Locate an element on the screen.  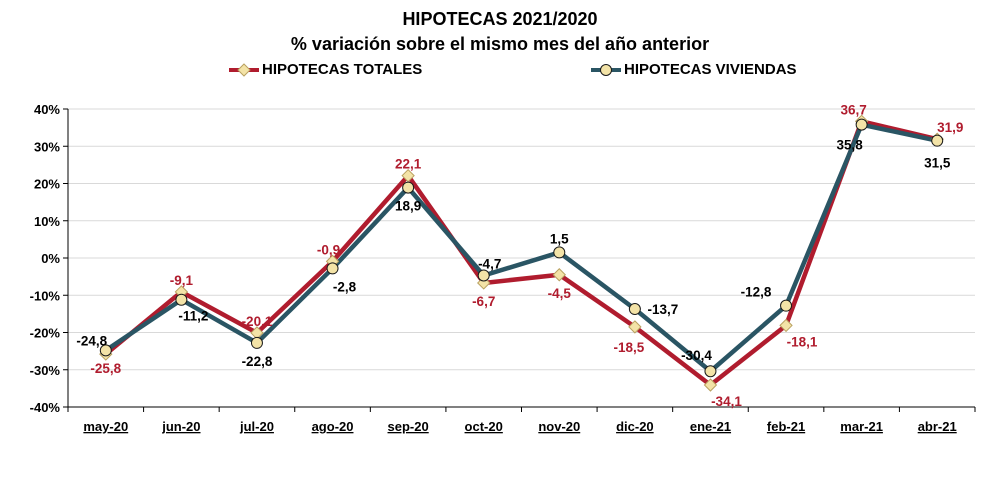
legend-item-totales: HIPOTECAS TOTALES is located at coordinates (325, 69).